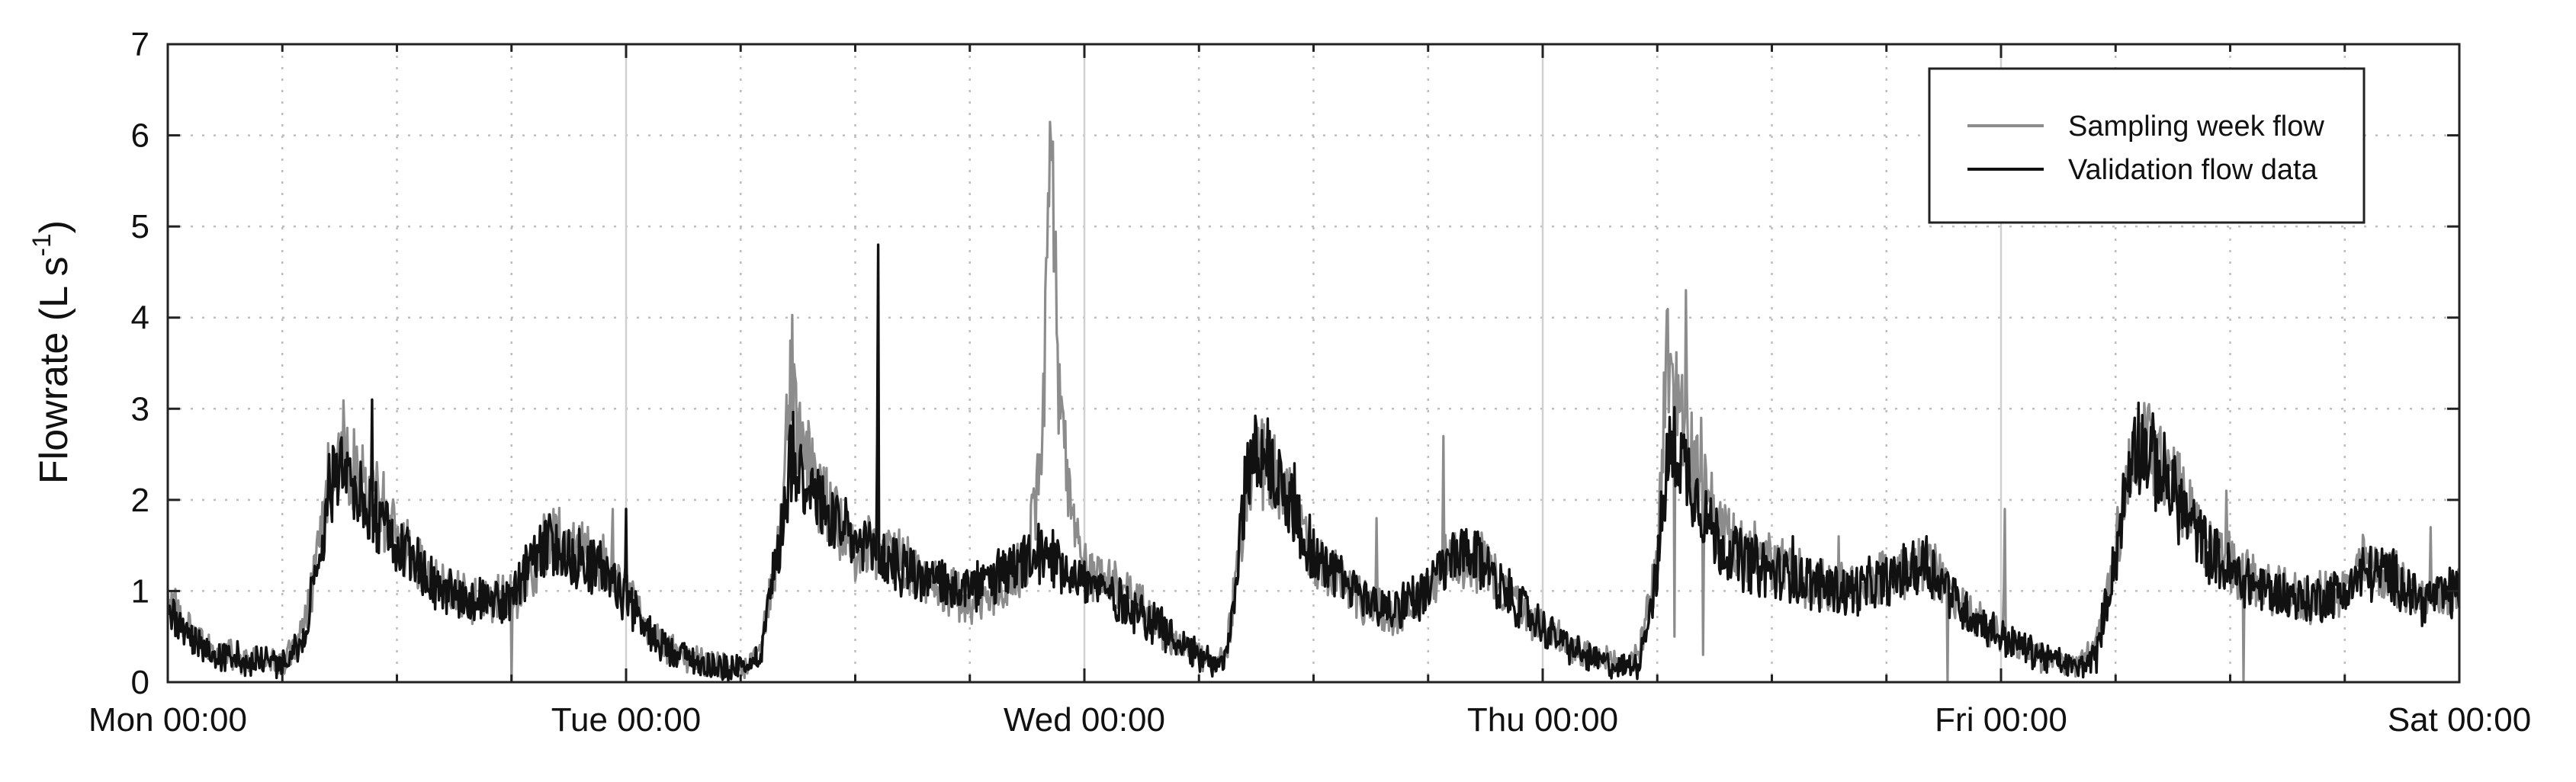  I want to click on y-tick-label: 4, so click(140, 318).